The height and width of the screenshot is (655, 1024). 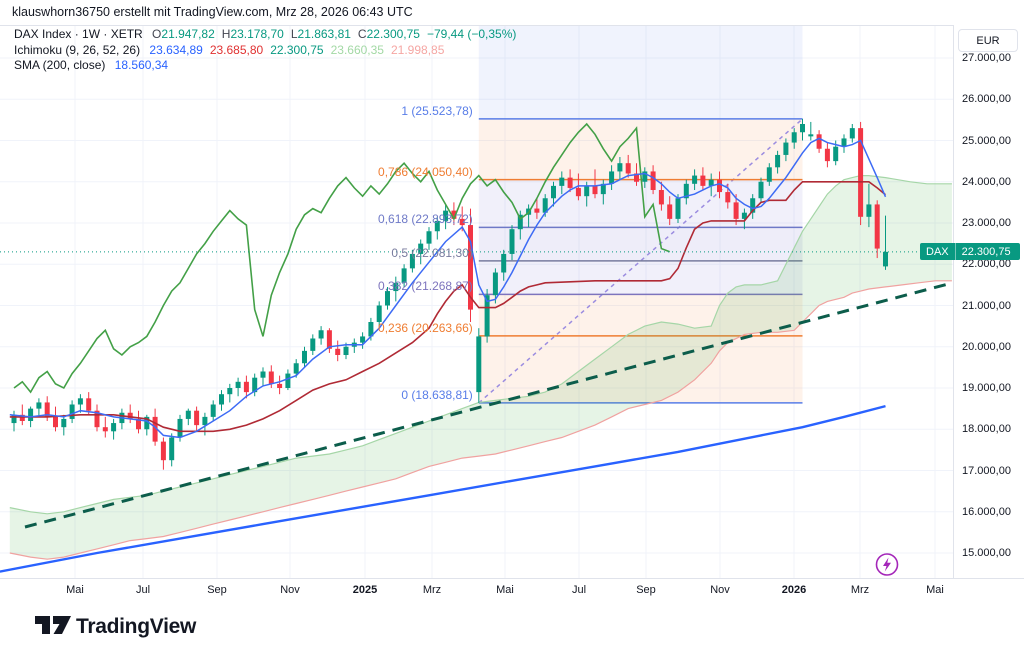 What do you see at coordinates (294, 34) in the screenshot?
I see `low-label: L` at bounding box center [294, 34].